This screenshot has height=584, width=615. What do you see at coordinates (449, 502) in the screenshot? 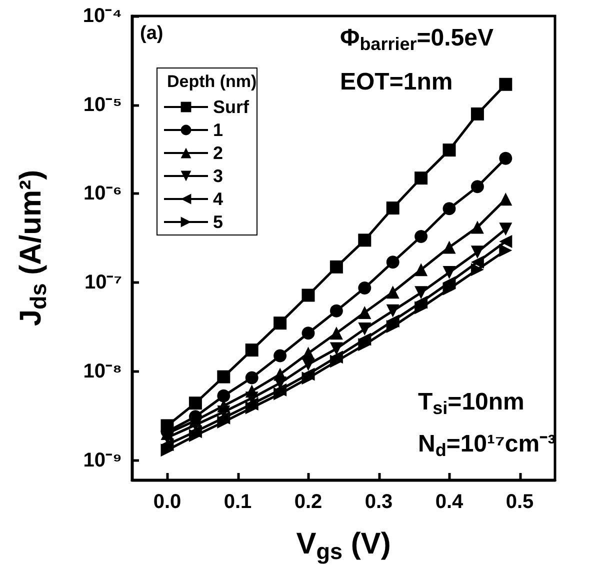
I see `x-tick-label: 0.4` at bounding box center [449, 502].